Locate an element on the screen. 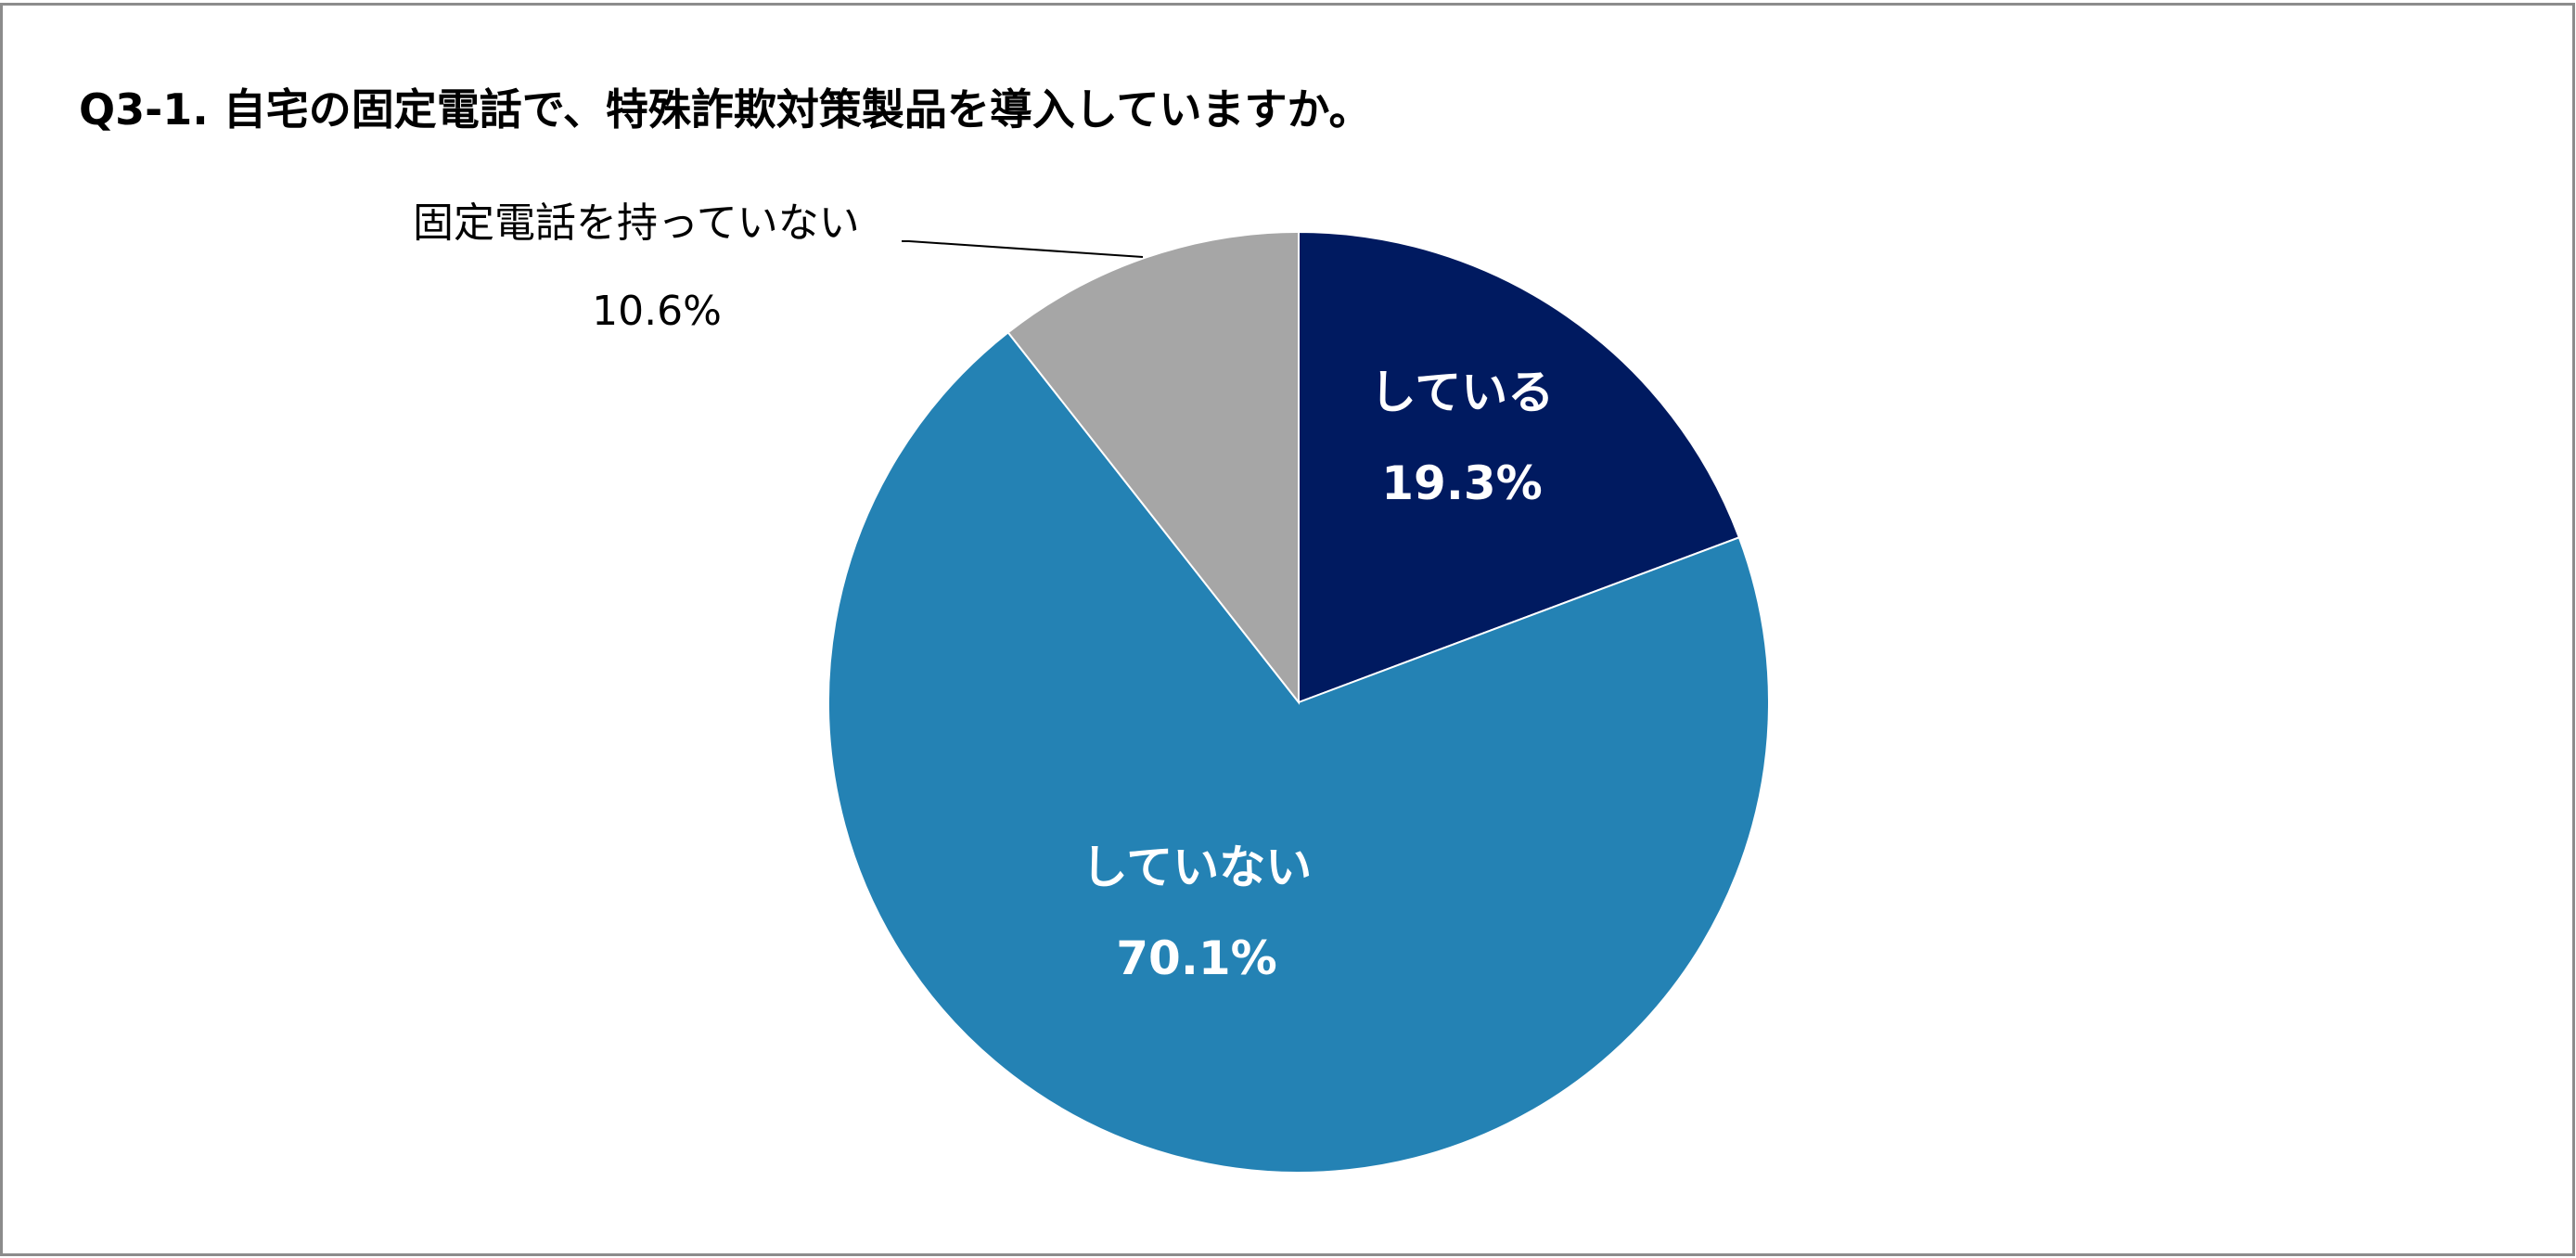  slice-label-3: 固定電話を持っていない is located at coordinates (636, 223).